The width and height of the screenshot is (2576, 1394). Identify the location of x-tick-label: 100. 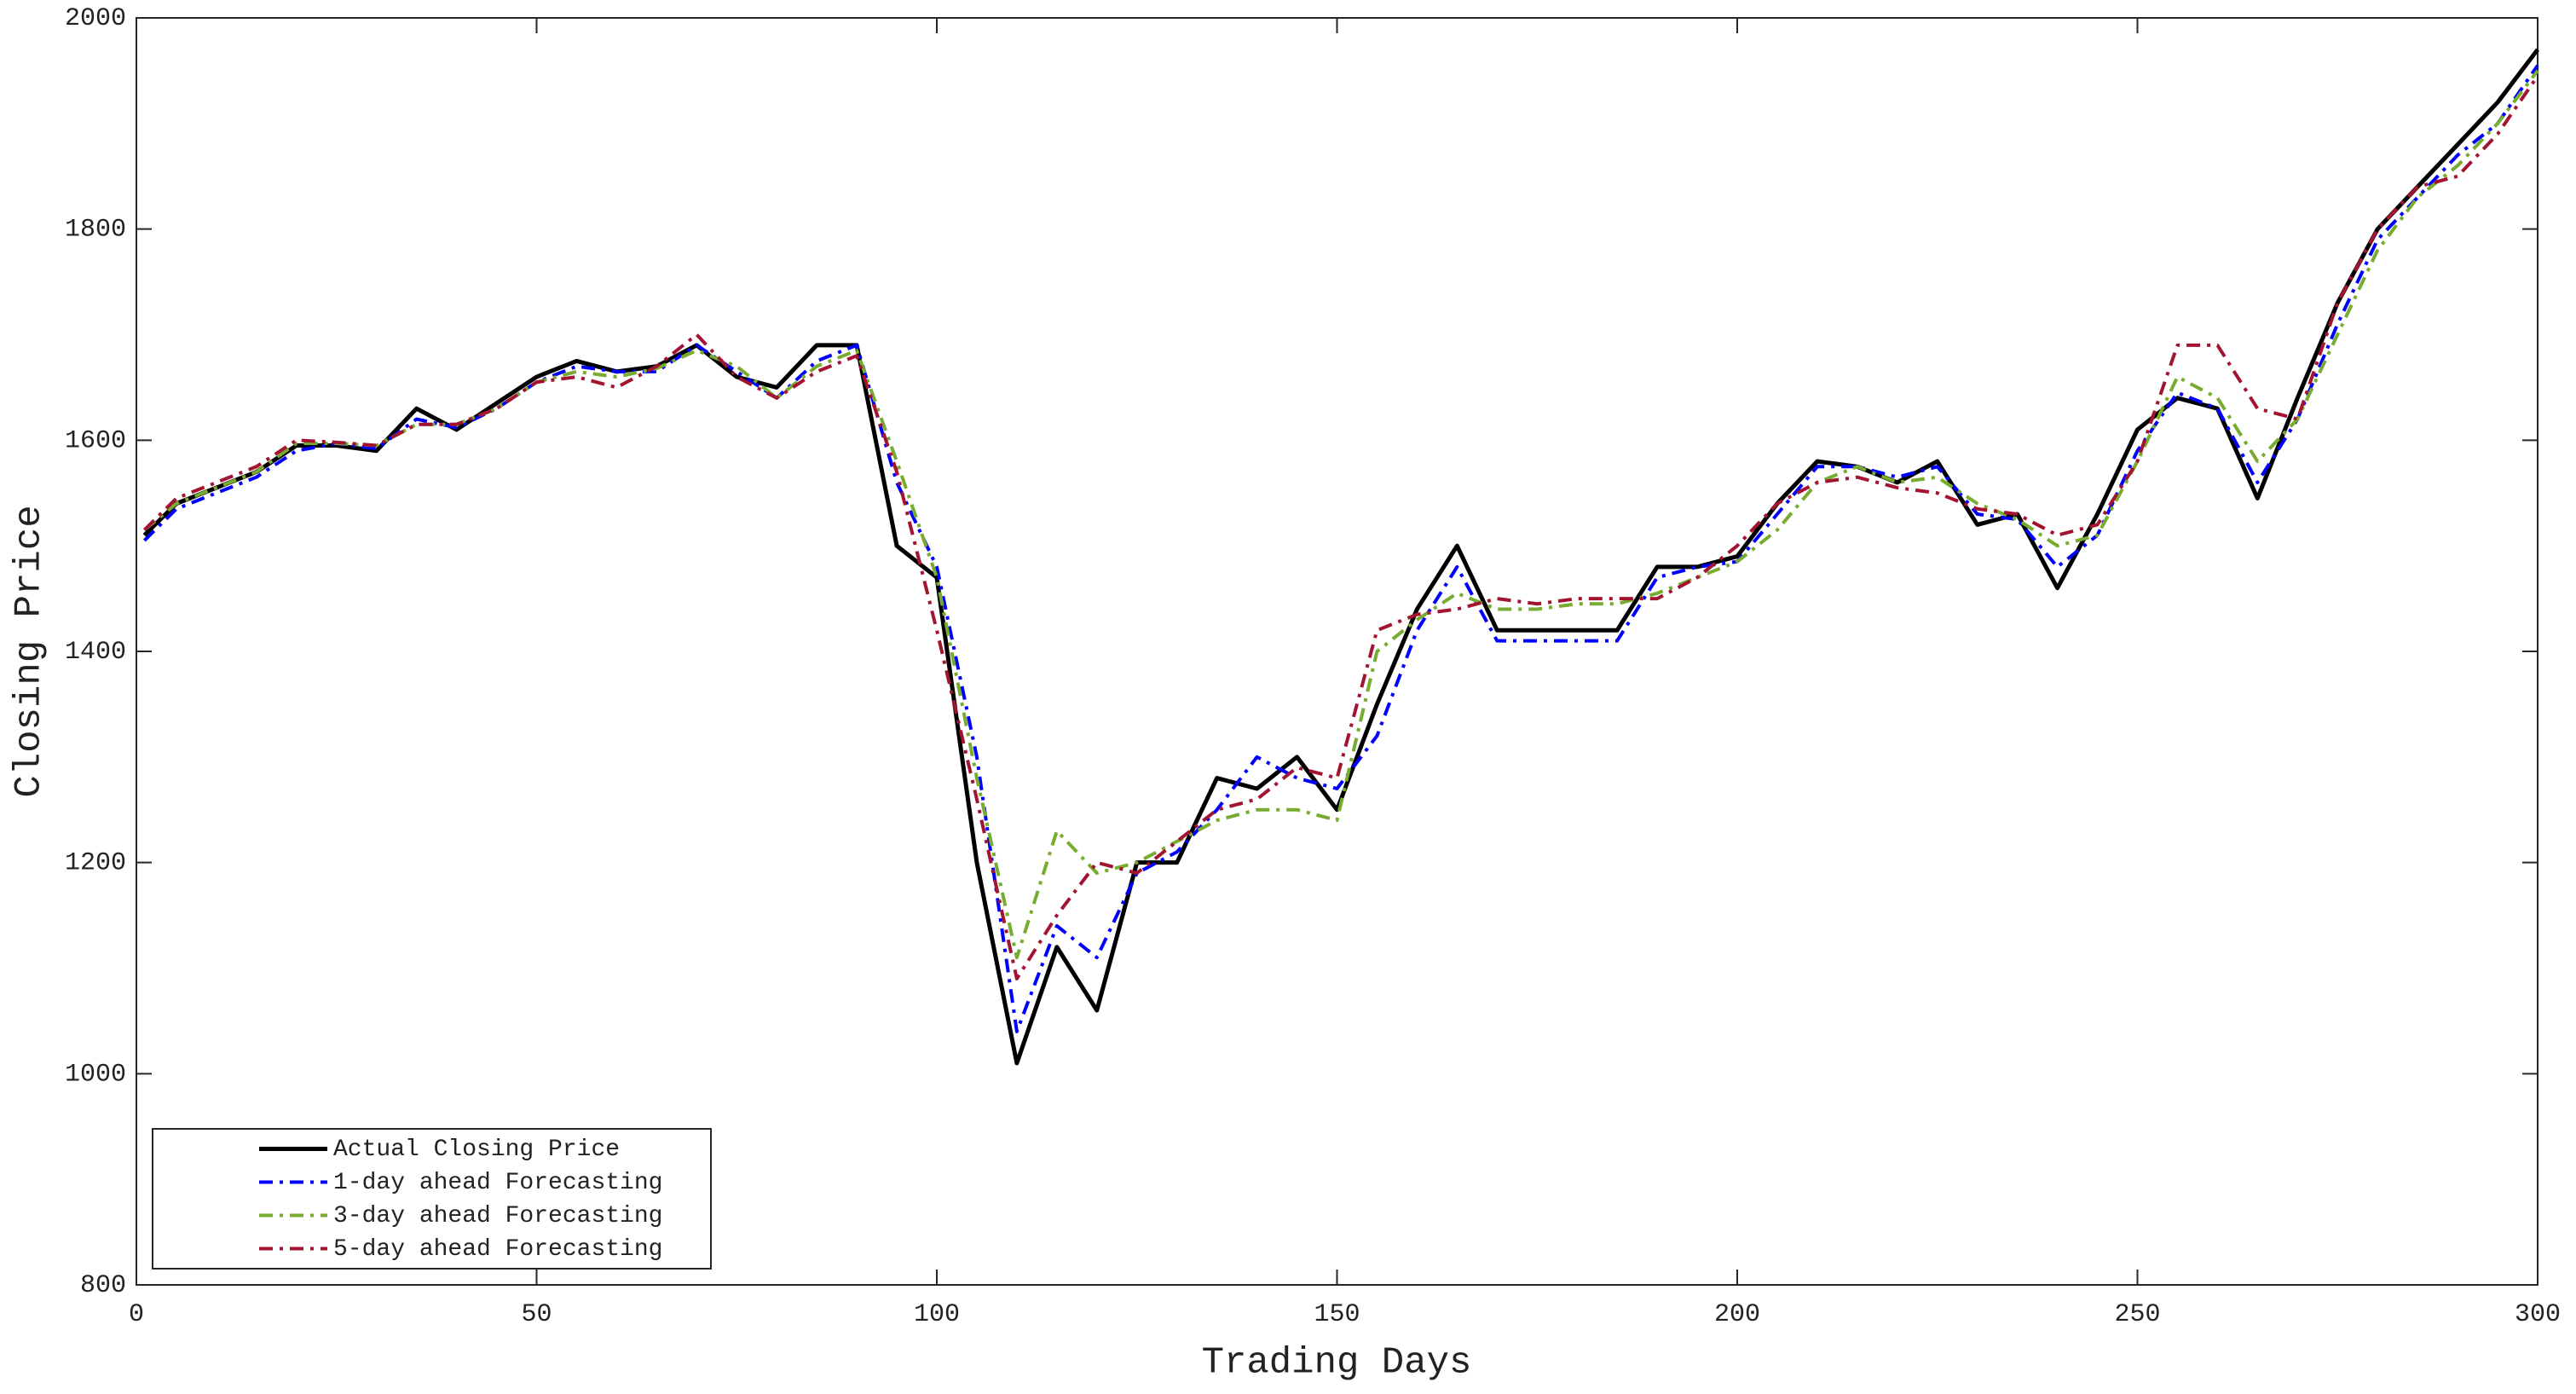
(937, 1314).